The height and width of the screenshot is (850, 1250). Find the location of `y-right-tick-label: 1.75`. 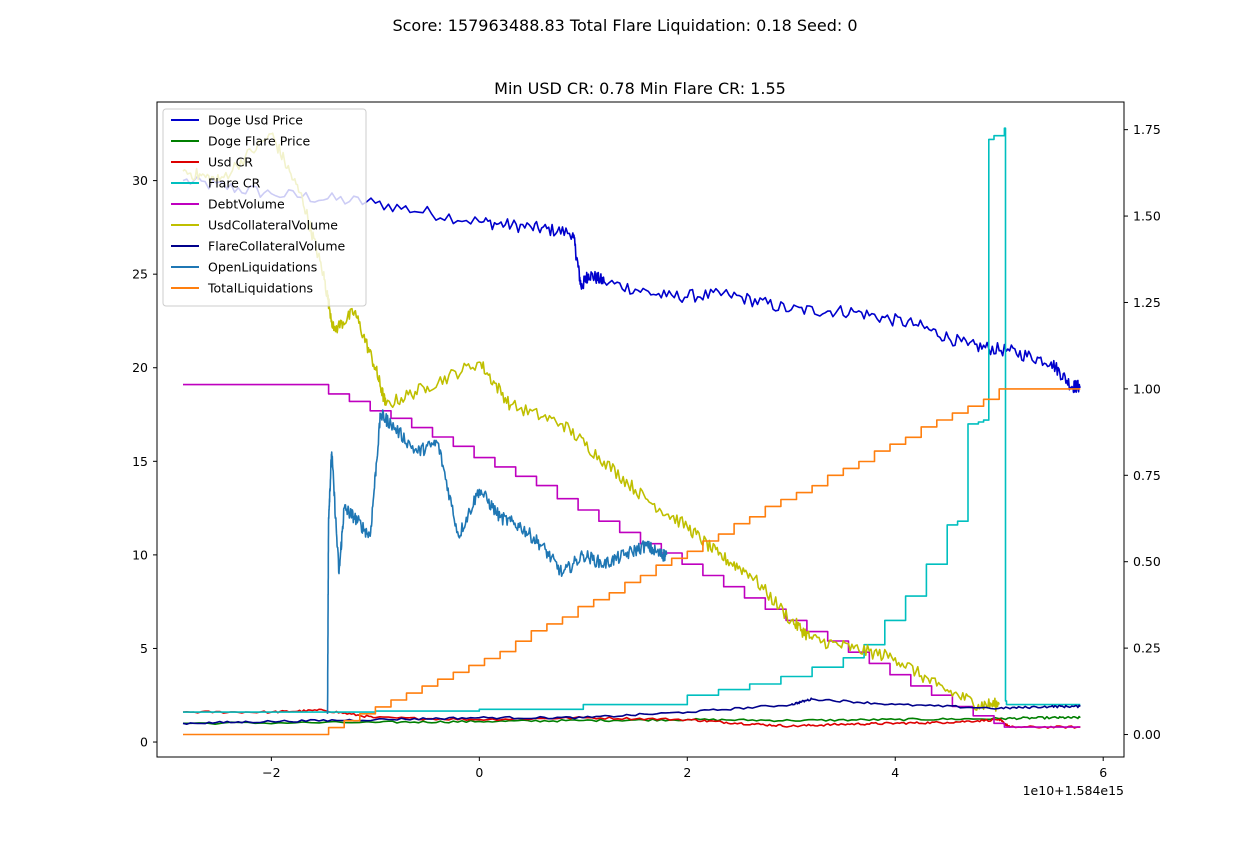

y-right-tick-label: 1.75 is located at coordinates (1147, 129).